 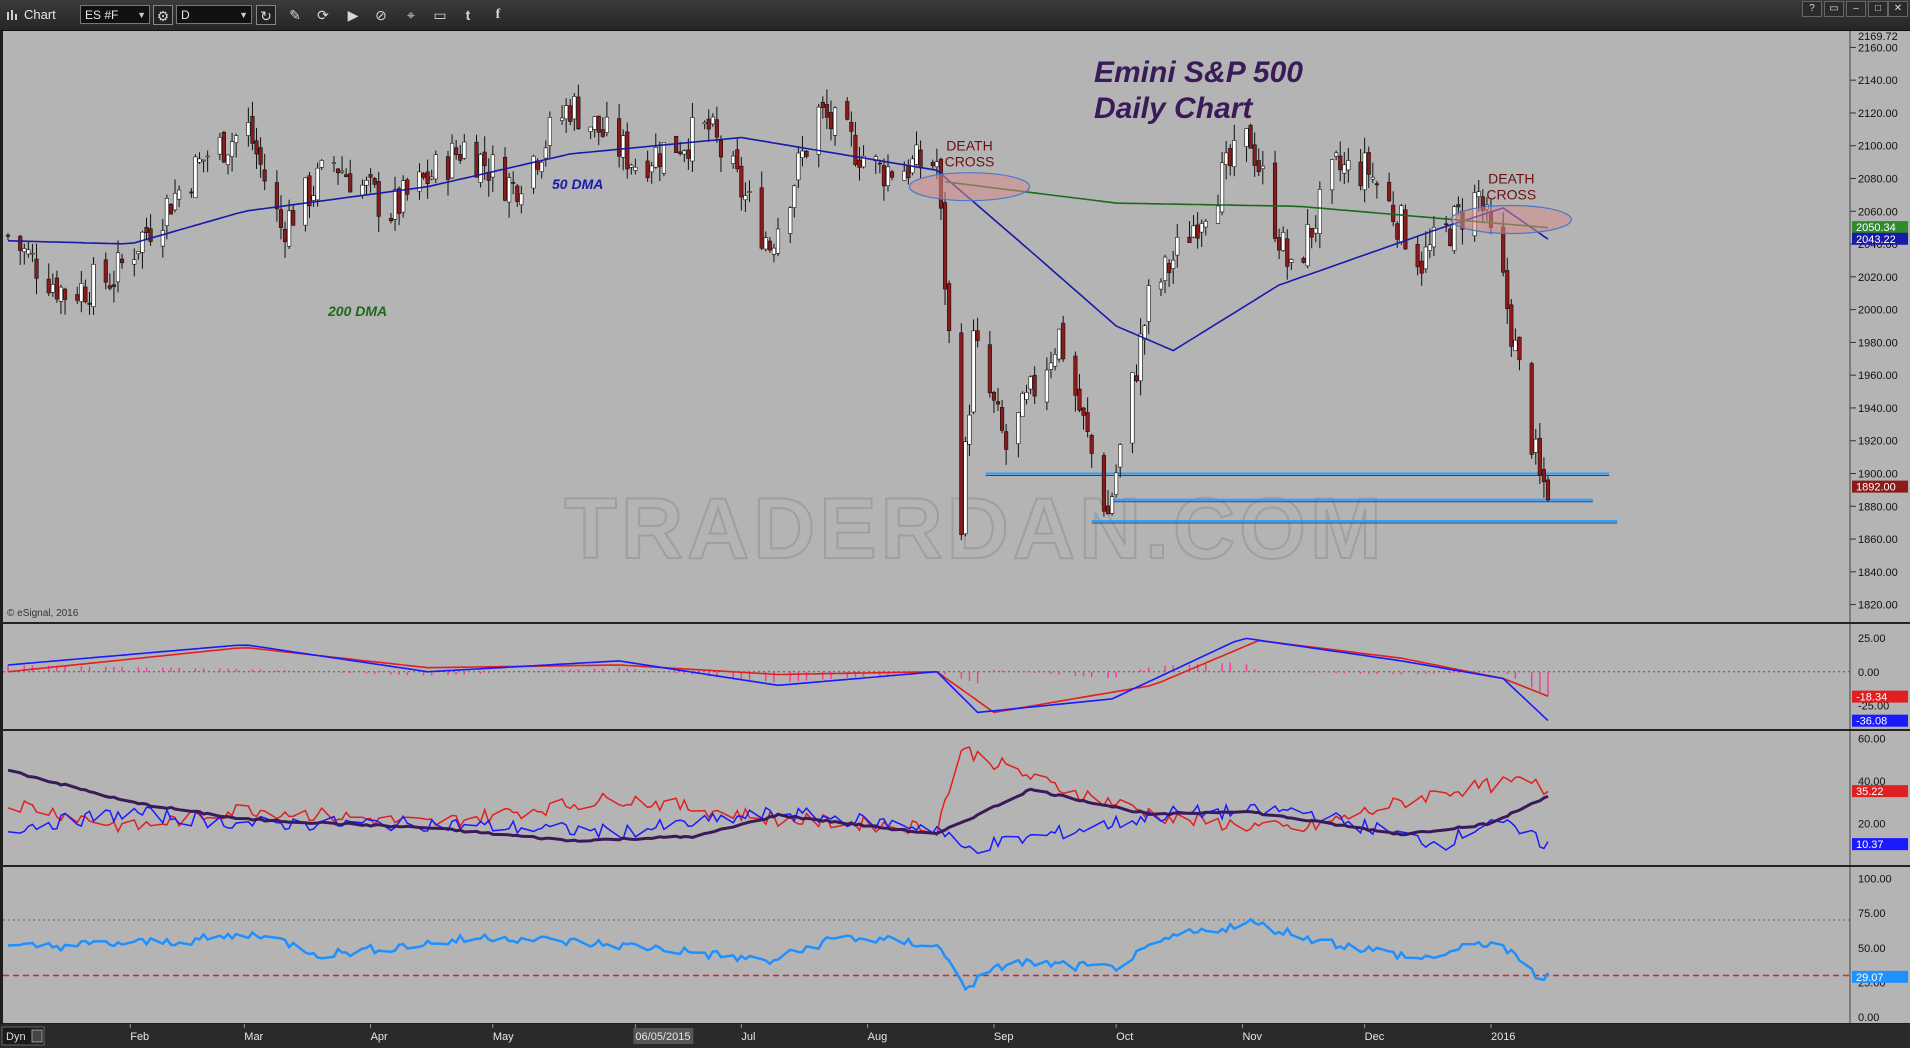 What do you see at coordinates (1872, 914) in the screenshot?
I see `indicator-tick-label: 75.00` at bounding box center [1872, 914].